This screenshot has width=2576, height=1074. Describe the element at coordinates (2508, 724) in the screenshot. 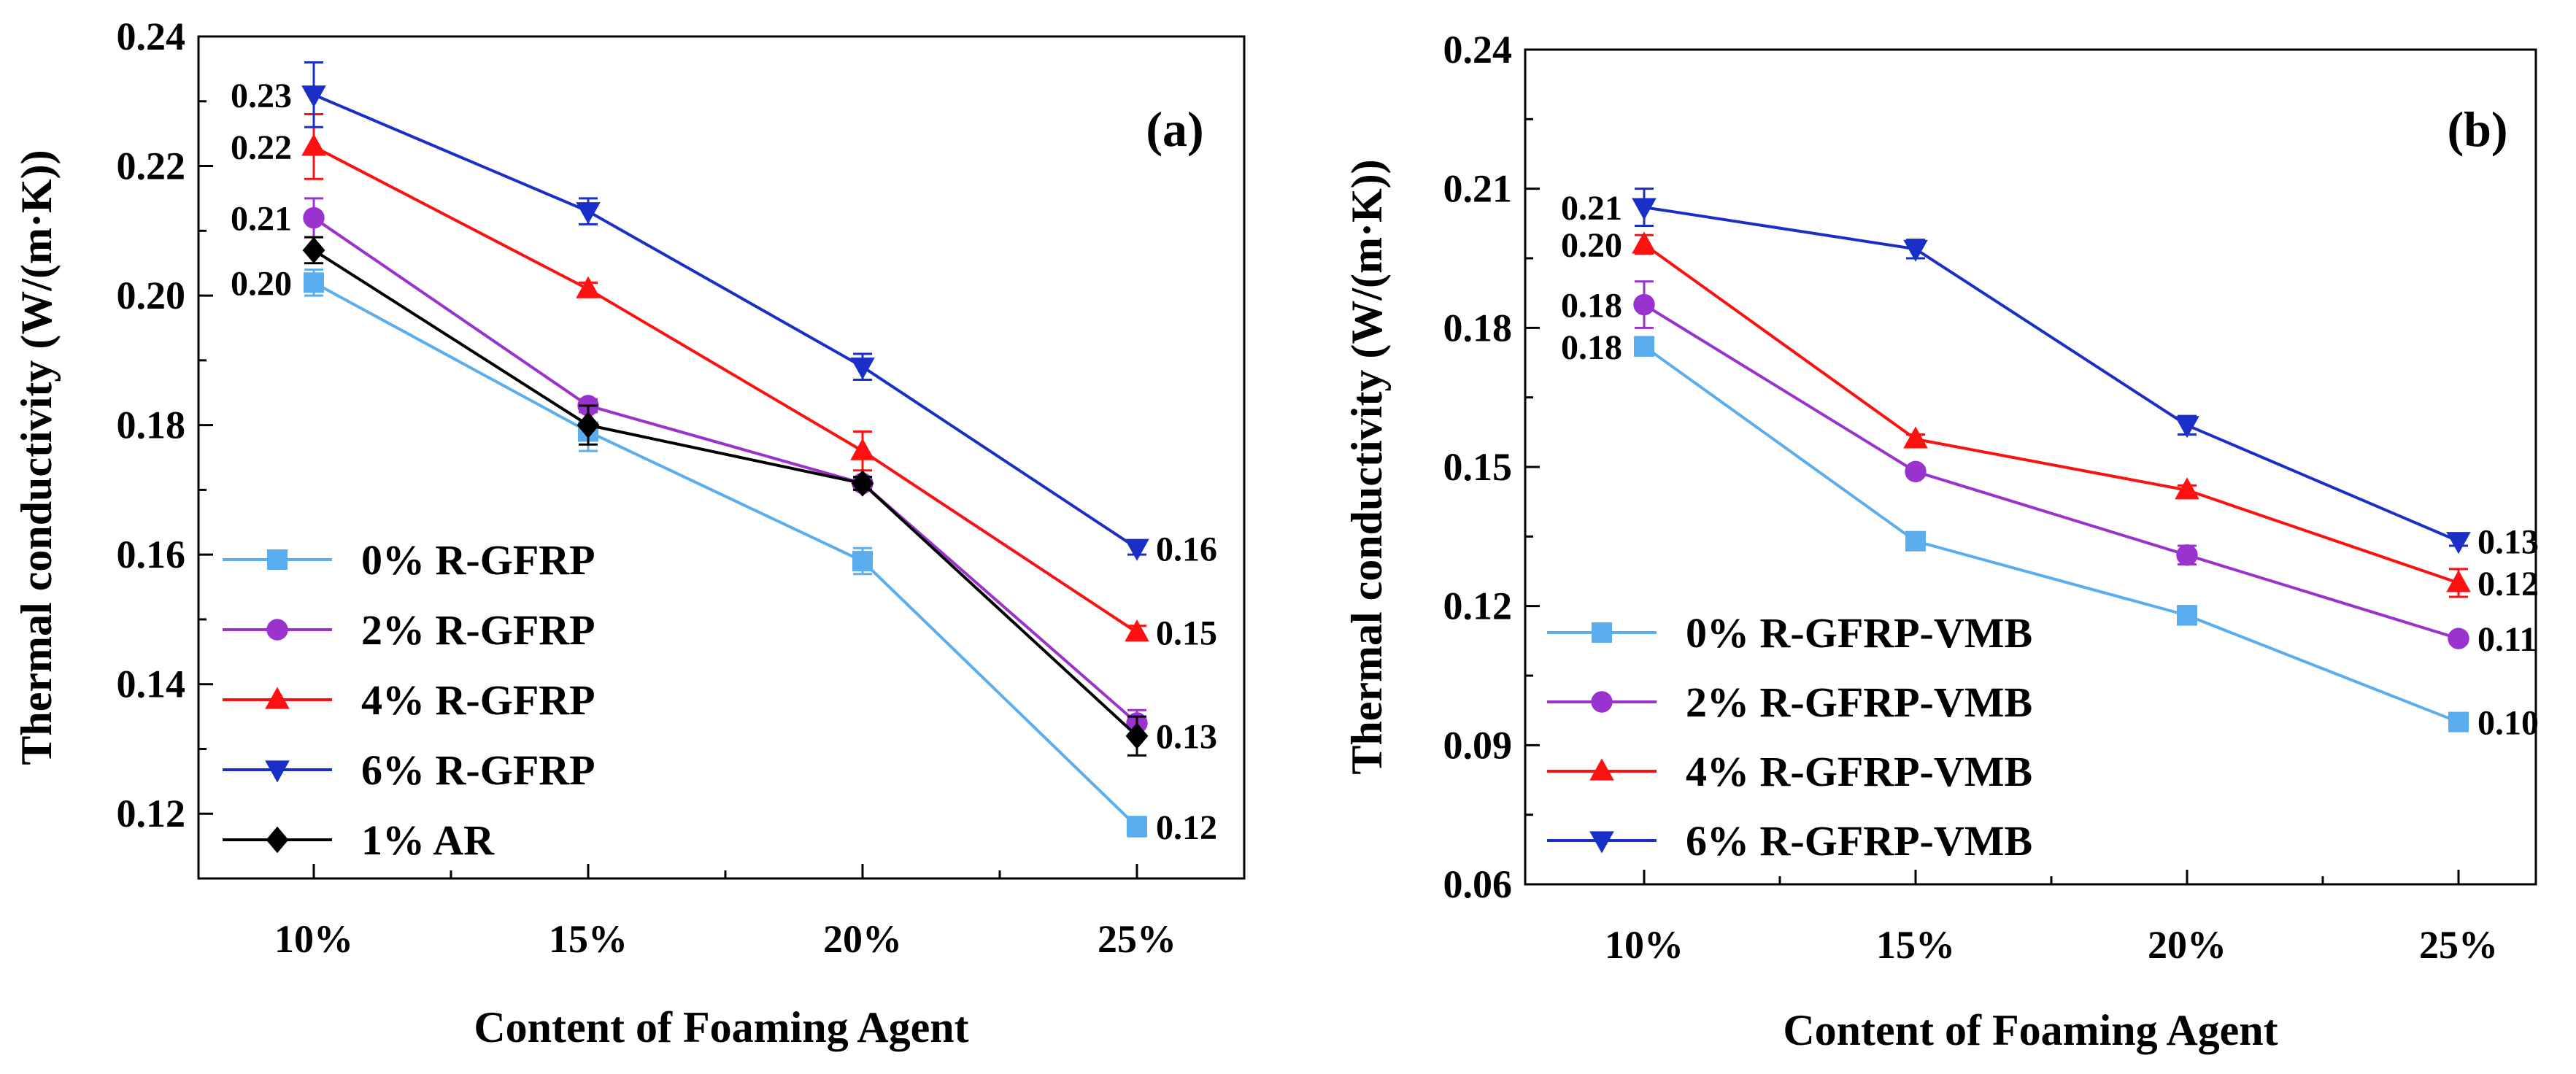

I see `data-label: 0.10` at that location.